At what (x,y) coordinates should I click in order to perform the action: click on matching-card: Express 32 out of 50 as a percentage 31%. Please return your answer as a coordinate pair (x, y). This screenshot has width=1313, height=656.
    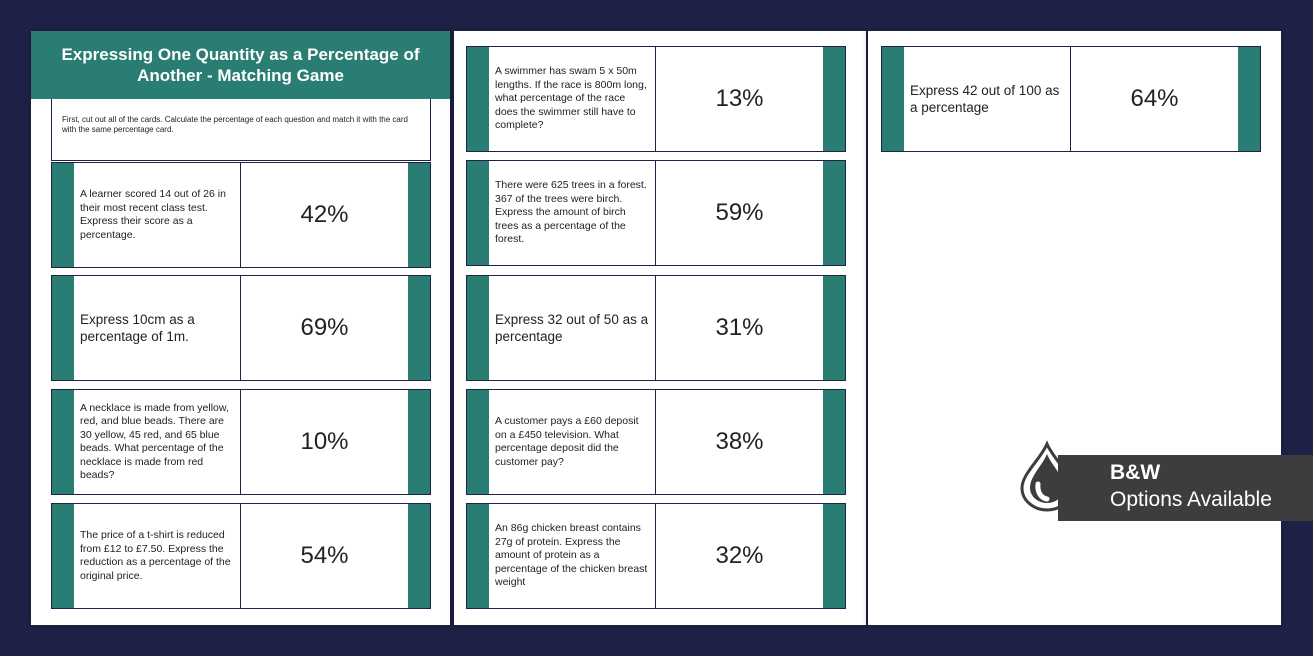
    Looking at the image, I should click on (656, 328).